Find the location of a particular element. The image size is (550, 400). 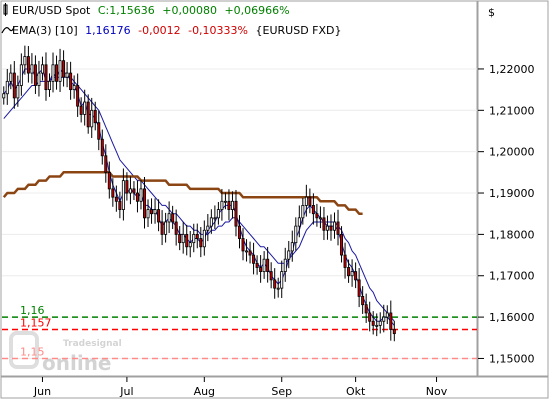

x-tick-label: Jul is located at coordinates (126, 391).